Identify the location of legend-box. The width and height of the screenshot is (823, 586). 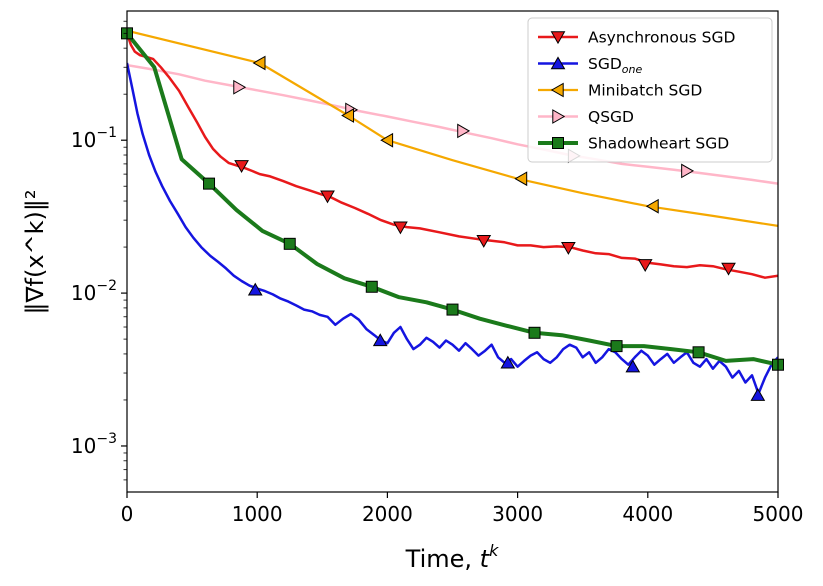
(650, 90).